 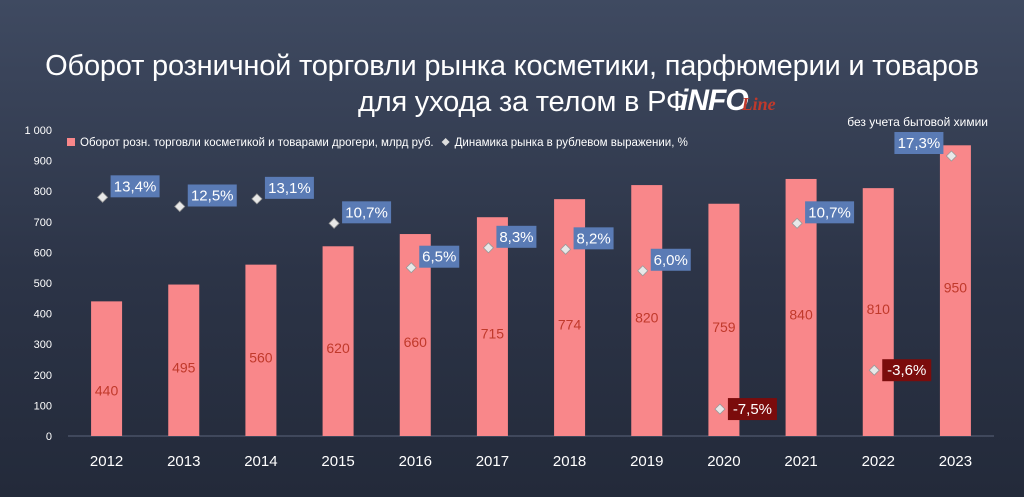 What do you see at coordinates (714, 100) in the screenshot?
I see `logo-info-text: iNFO` at bounding box center [714, 100].